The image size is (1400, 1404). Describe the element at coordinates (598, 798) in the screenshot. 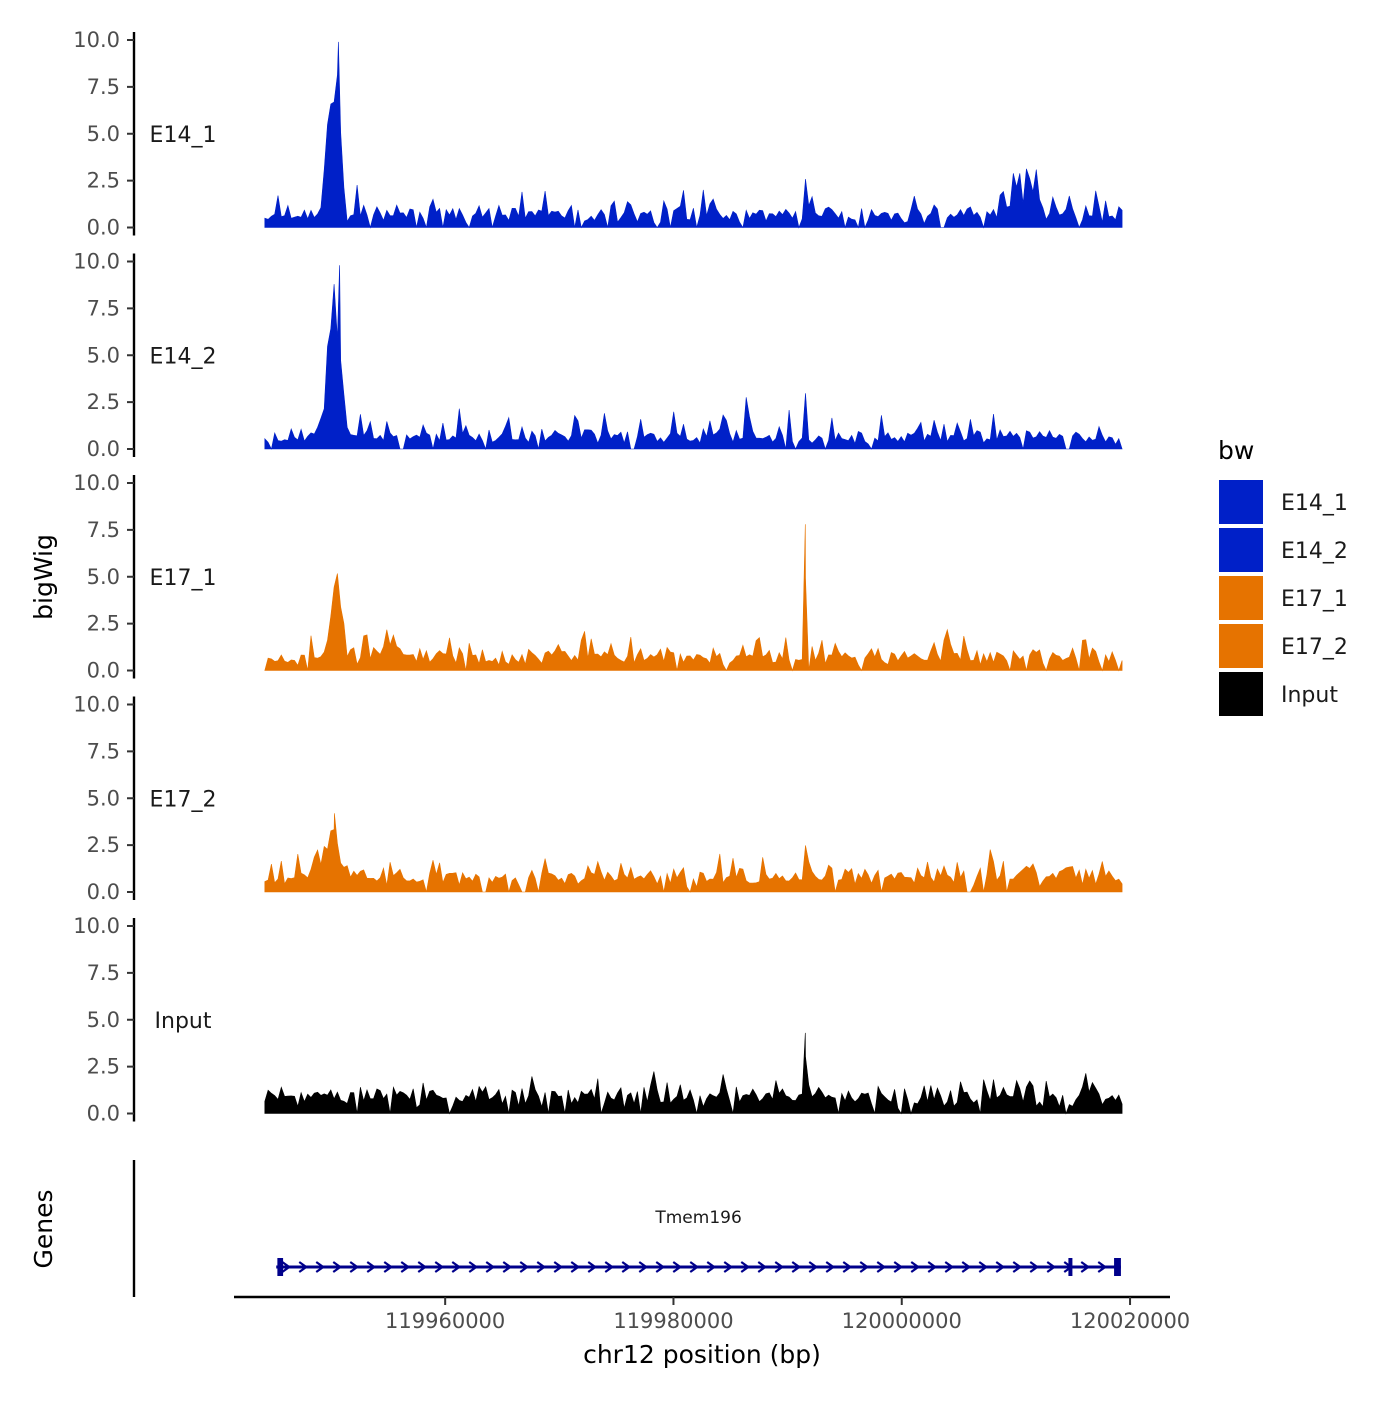

I see `track-e17-2: 0.0 2.5 5.0 7.5 10.0 E17_2` at that location.